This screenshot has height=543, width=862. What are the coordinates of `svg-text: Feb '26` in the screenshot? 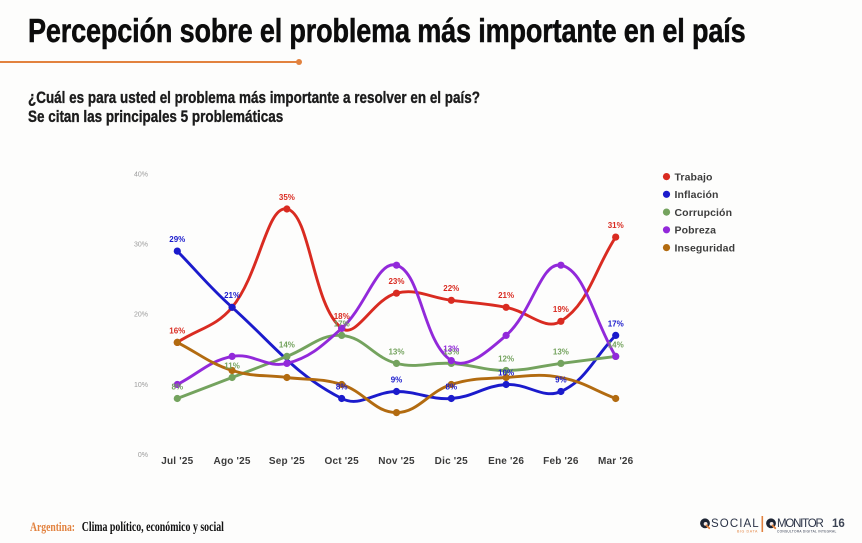 It's located at (561, 461).